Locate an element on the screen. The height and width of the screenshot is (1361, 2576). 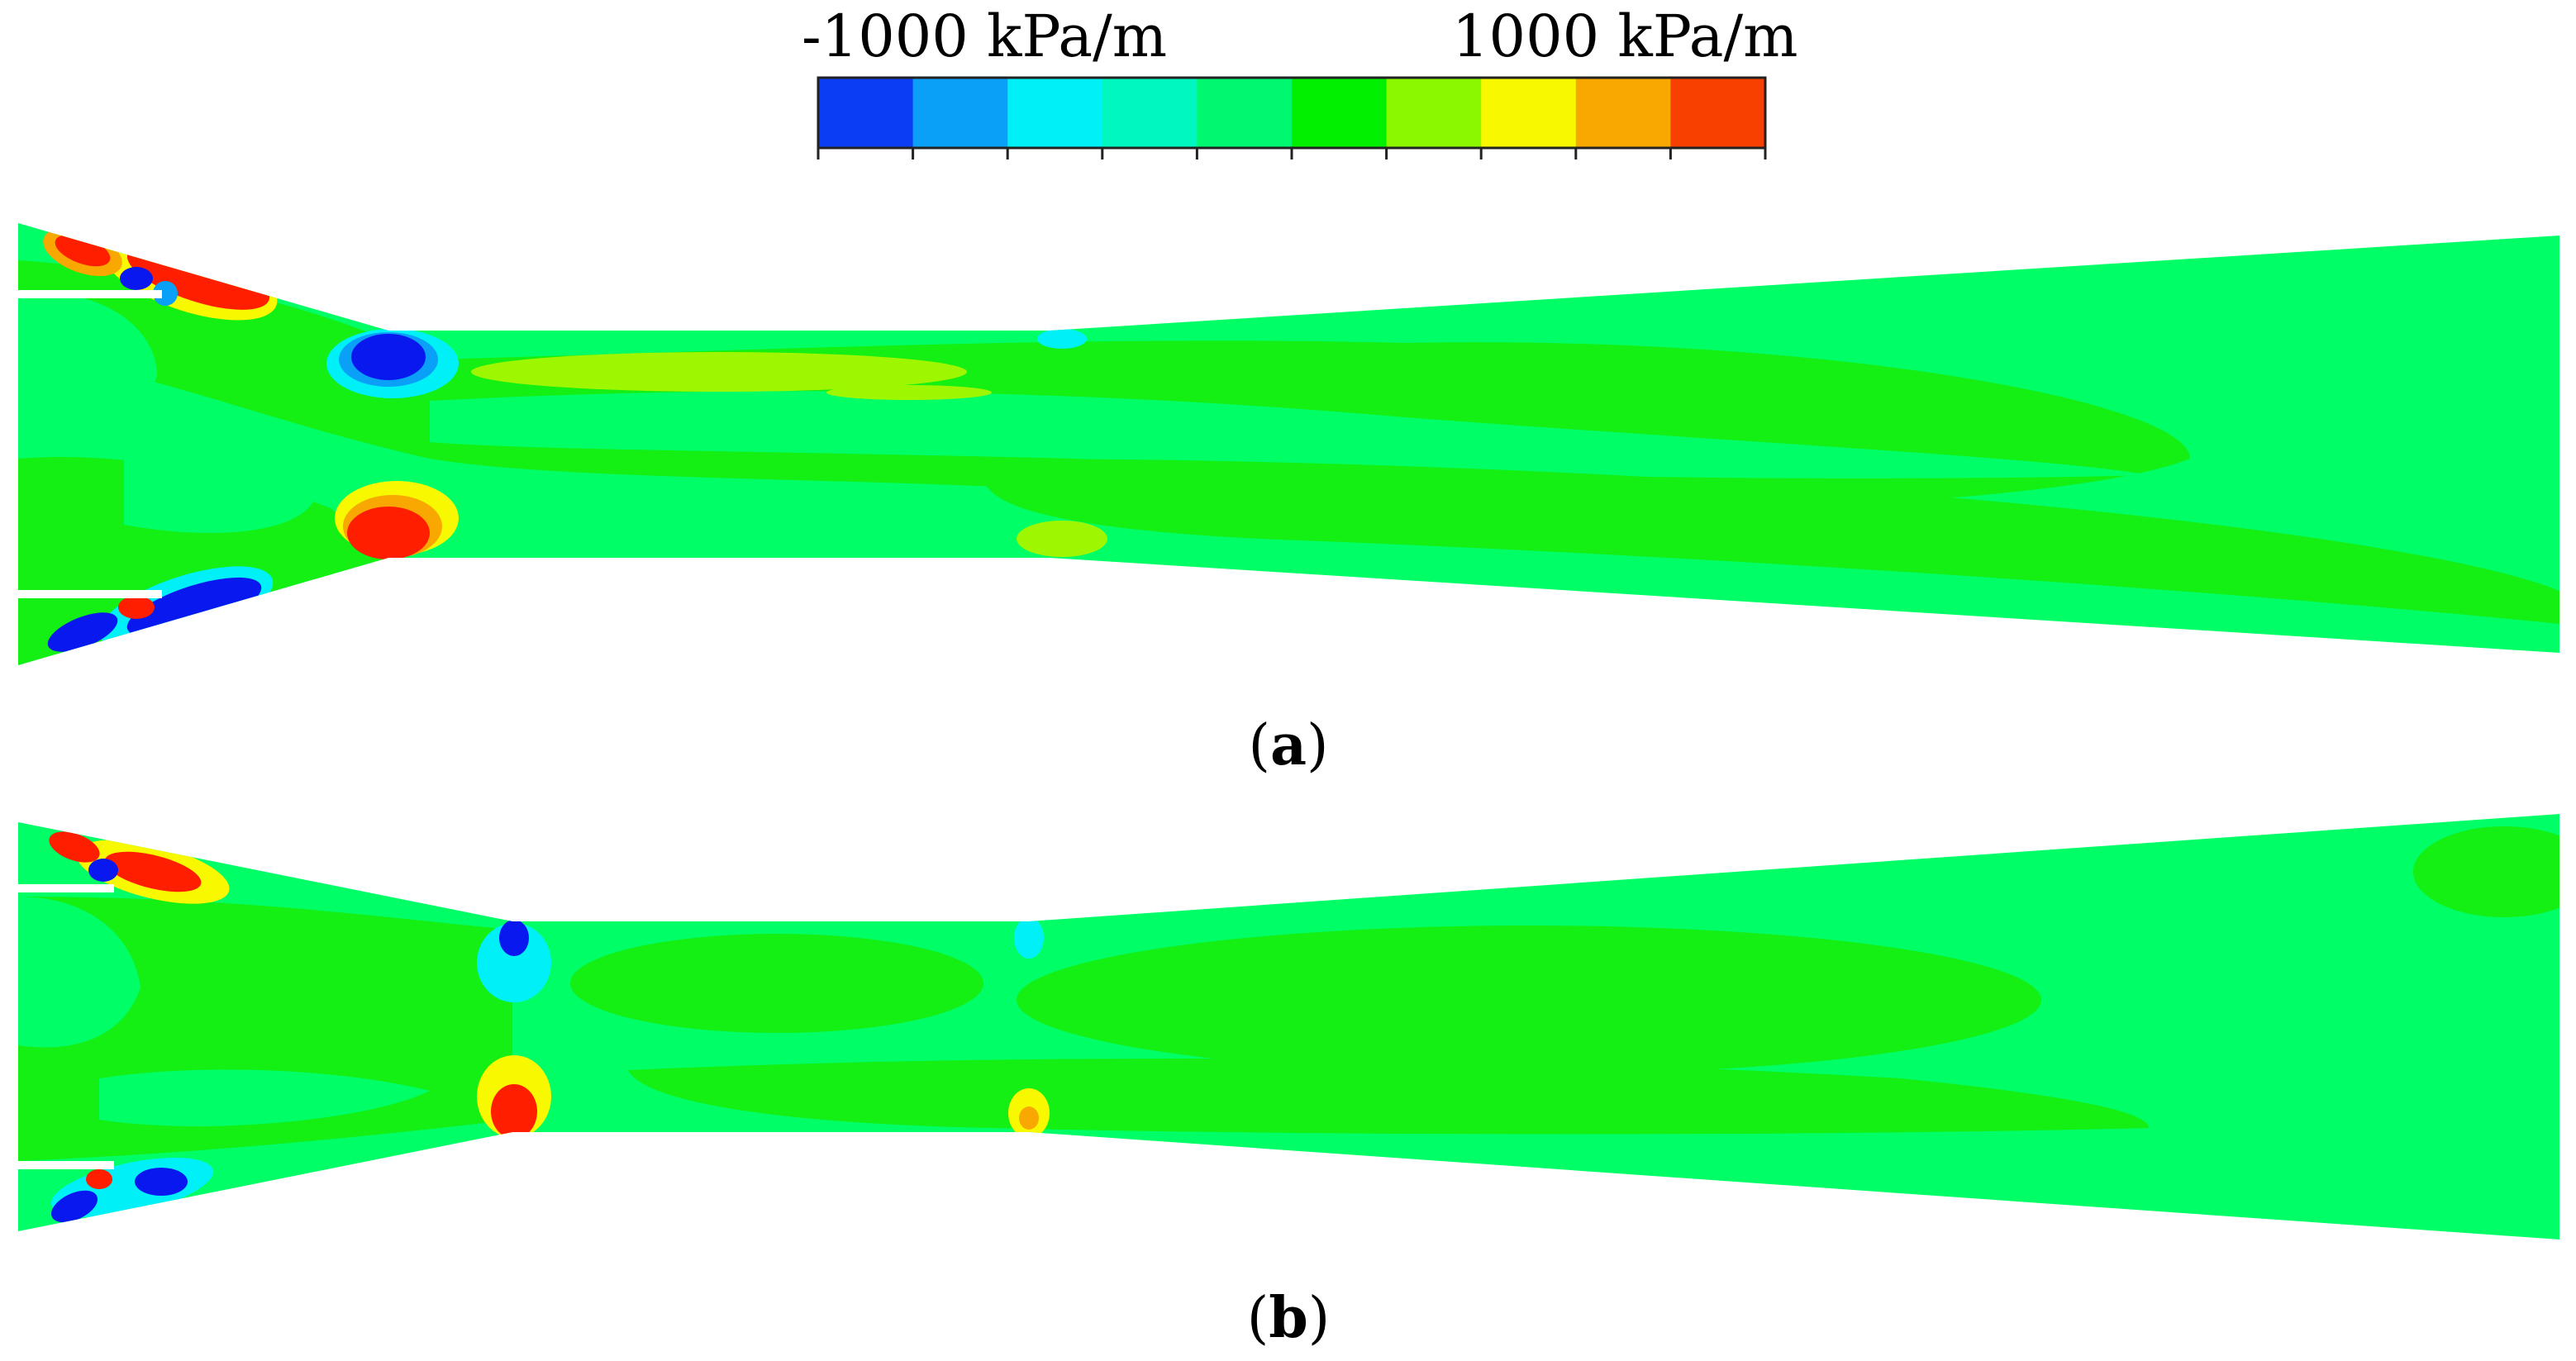
spot-cyan-entry-upper is located at coordinates (514, 962).